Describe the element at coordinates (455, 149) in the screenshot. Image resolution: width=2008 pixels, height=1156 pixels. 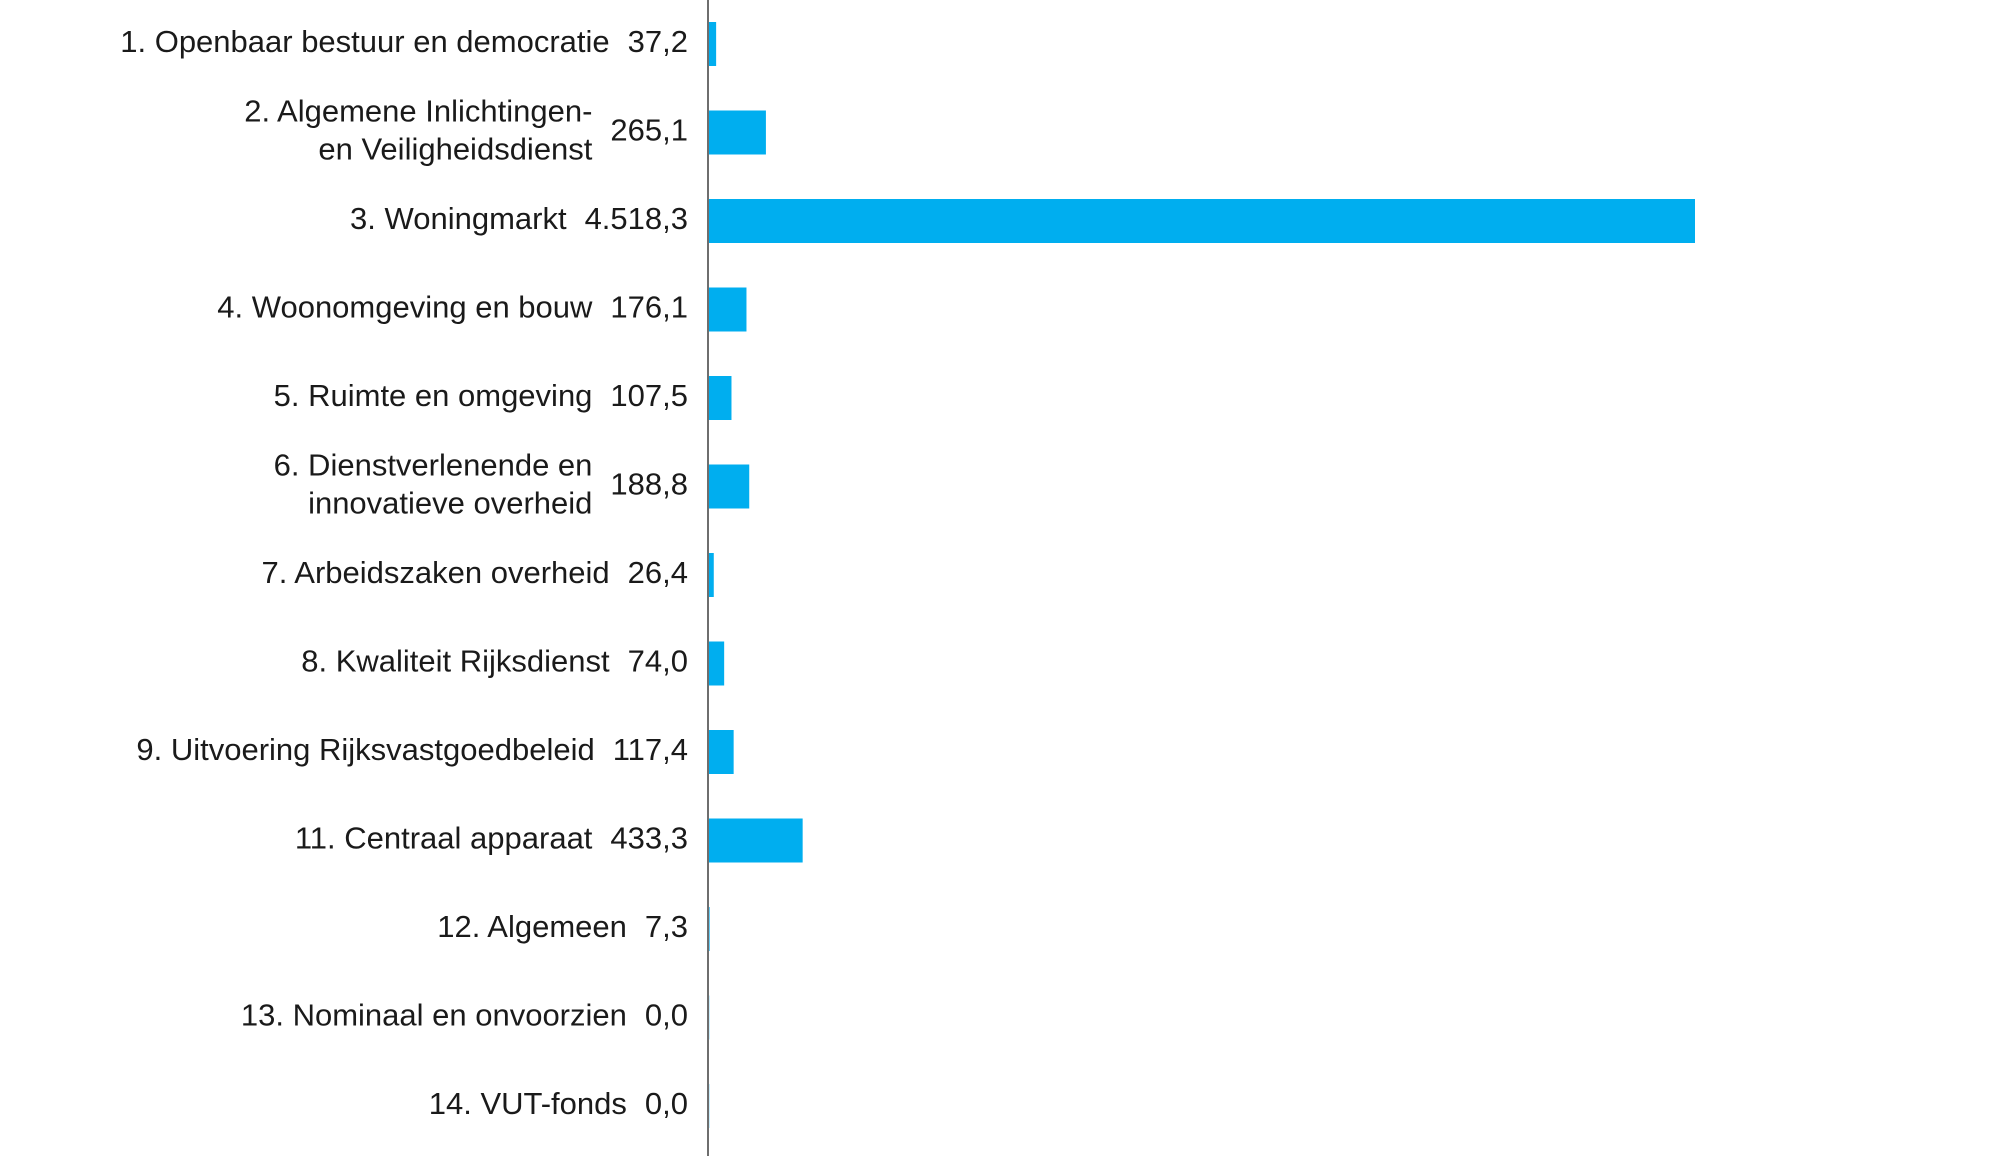
I see `category-label: en Veiligheidsdienst` at that location.